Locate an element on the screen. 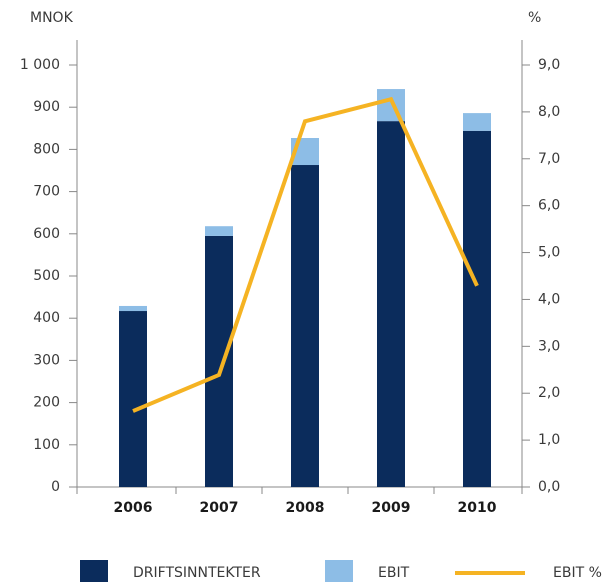  y2-axis-label: % is located at coordinates (534, 18).